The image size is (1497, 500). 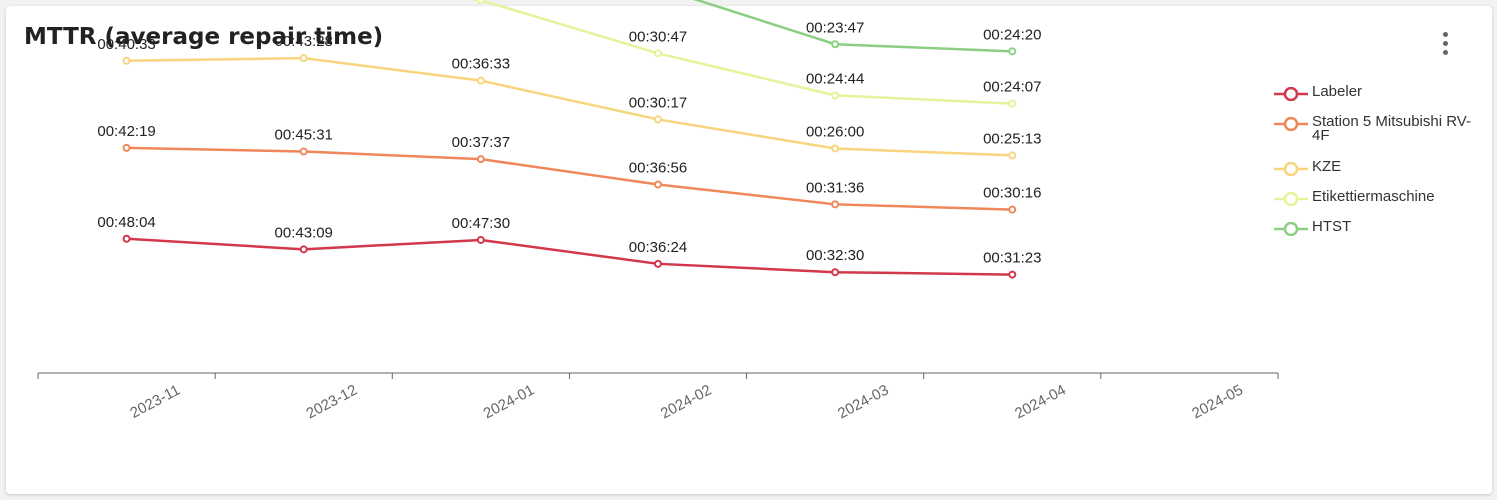 What do you see at coordinates (332, 402) in the screenshot?
I see `x-tick-label: 2023-12` at bounding box center [332, 402].